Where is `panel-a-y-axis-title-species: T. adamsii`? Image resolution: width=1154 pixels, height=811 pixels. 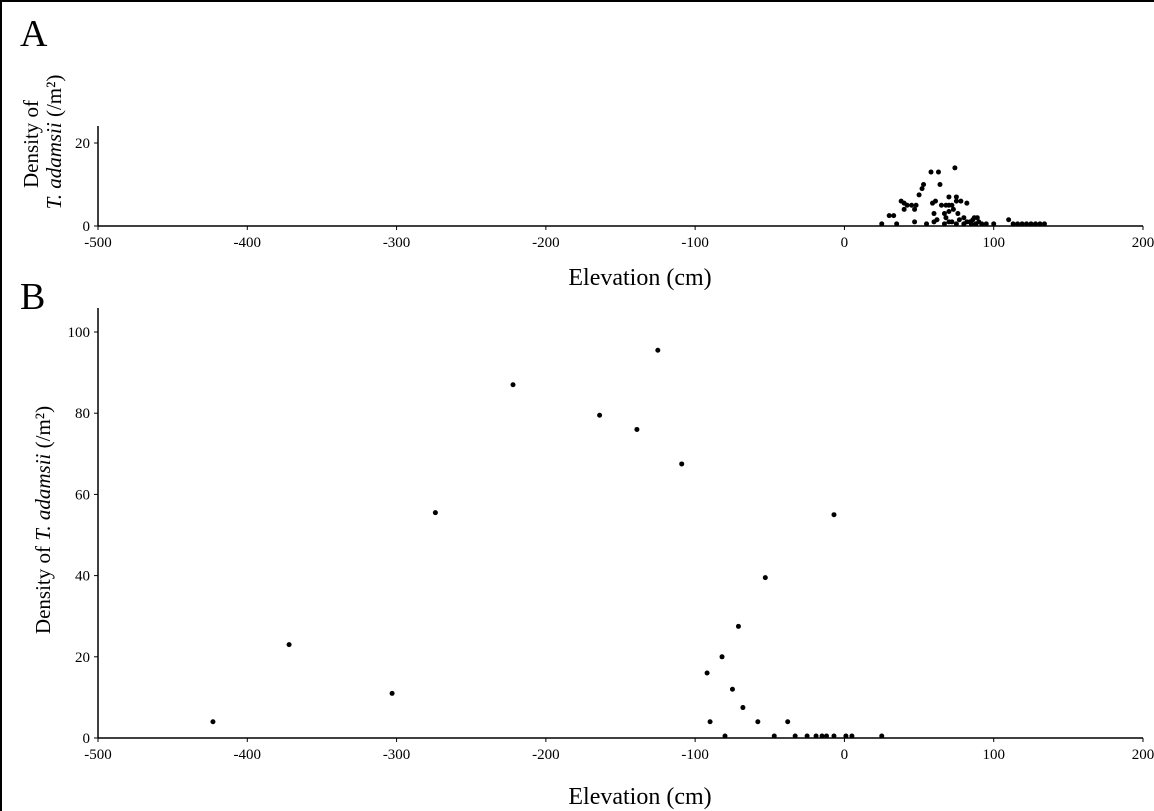
panel-a-y-axis-title-species: T. adamsii is located at coordinates (54, 165).